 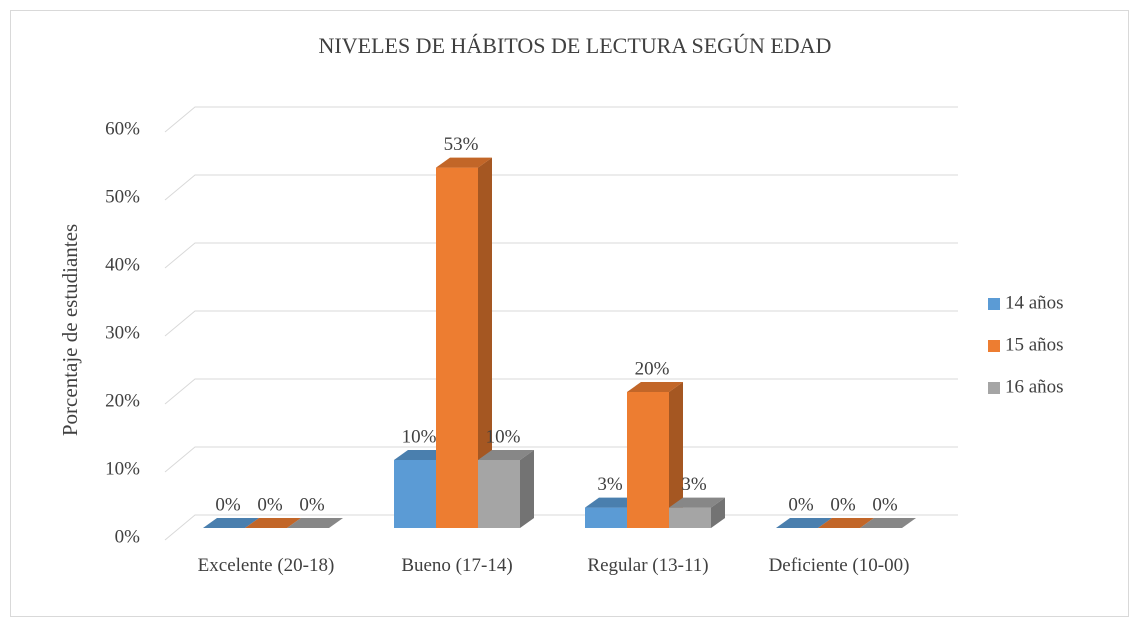 I want to click on y-tick-label: 40%, so click(x=122, y=264).